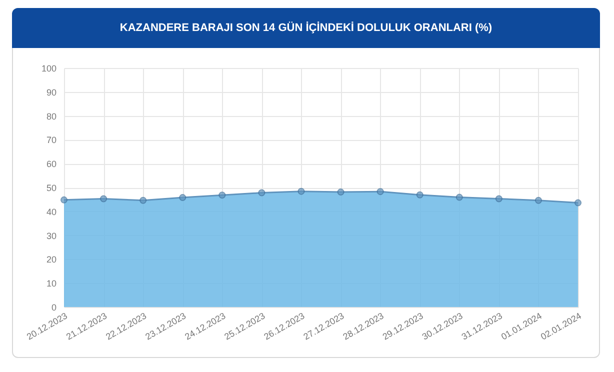 The image size is (614, 372). I want to click on chart-title: KAZANDERE BARAJI SON 14 GÜN İÇİNDEKİ DOLULUK ORANLARI (%), so click(306, 28).